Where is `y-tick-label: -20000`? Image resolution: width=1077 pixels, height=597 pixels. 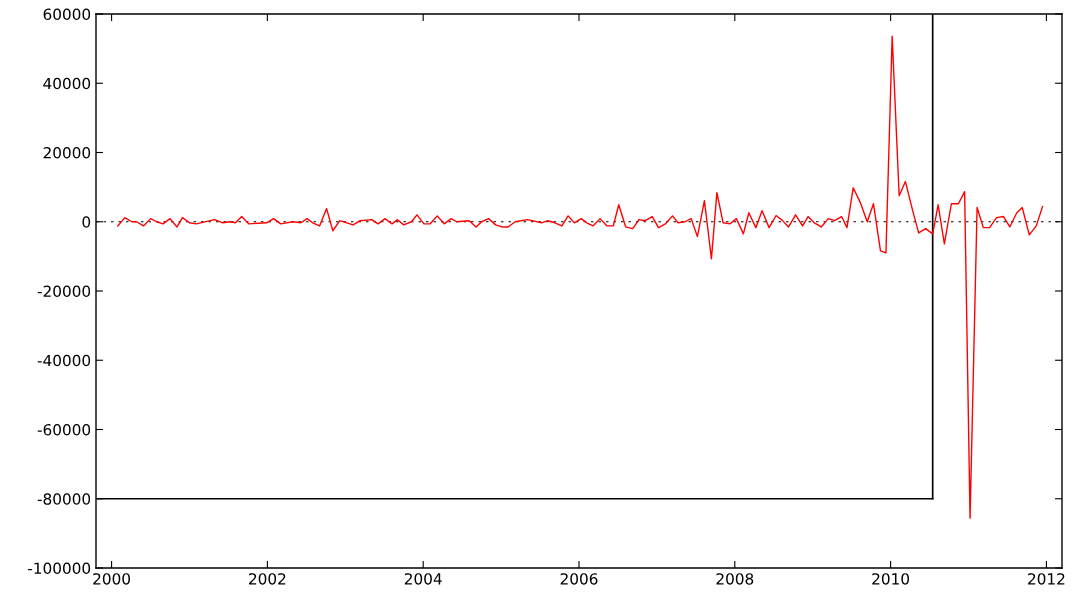
y-tick-label: -20000 is located at coordinates (64, 291).